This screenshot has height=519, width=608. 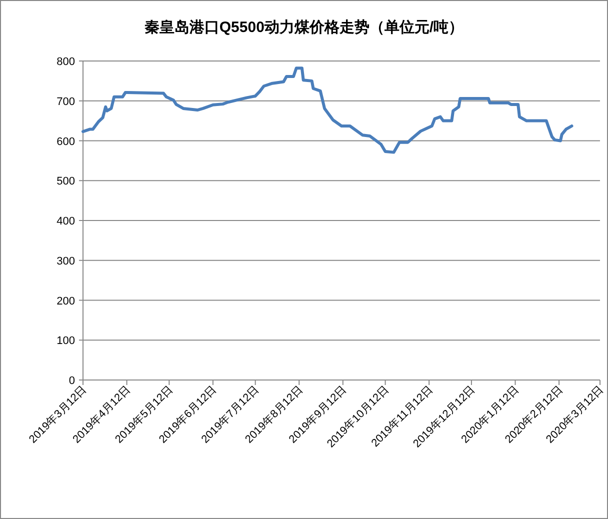 What do you see at coordinates (71, 381) in the screenshot?
I see `y-tick-label: 0` at bounding box center [71, 381].